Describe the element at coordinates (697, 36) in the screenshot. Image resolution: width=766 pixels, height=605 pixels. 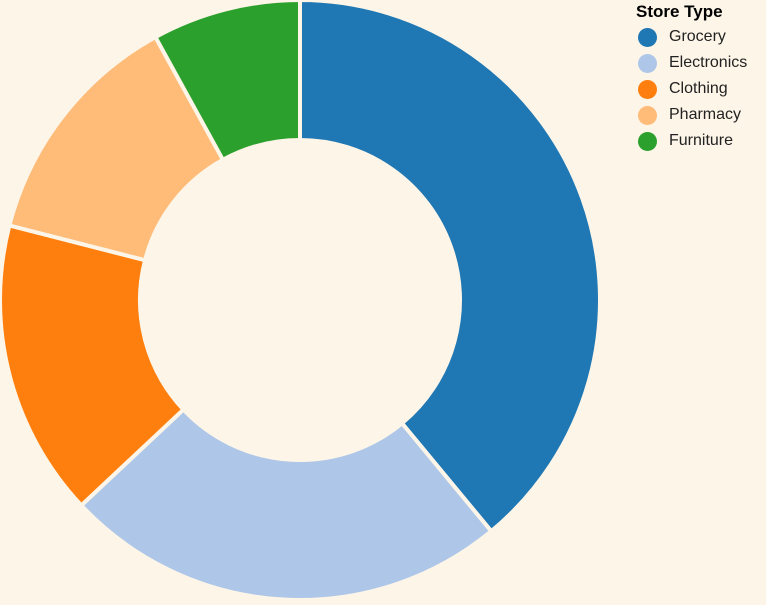
I see `legend-label: Grocery` at that location.